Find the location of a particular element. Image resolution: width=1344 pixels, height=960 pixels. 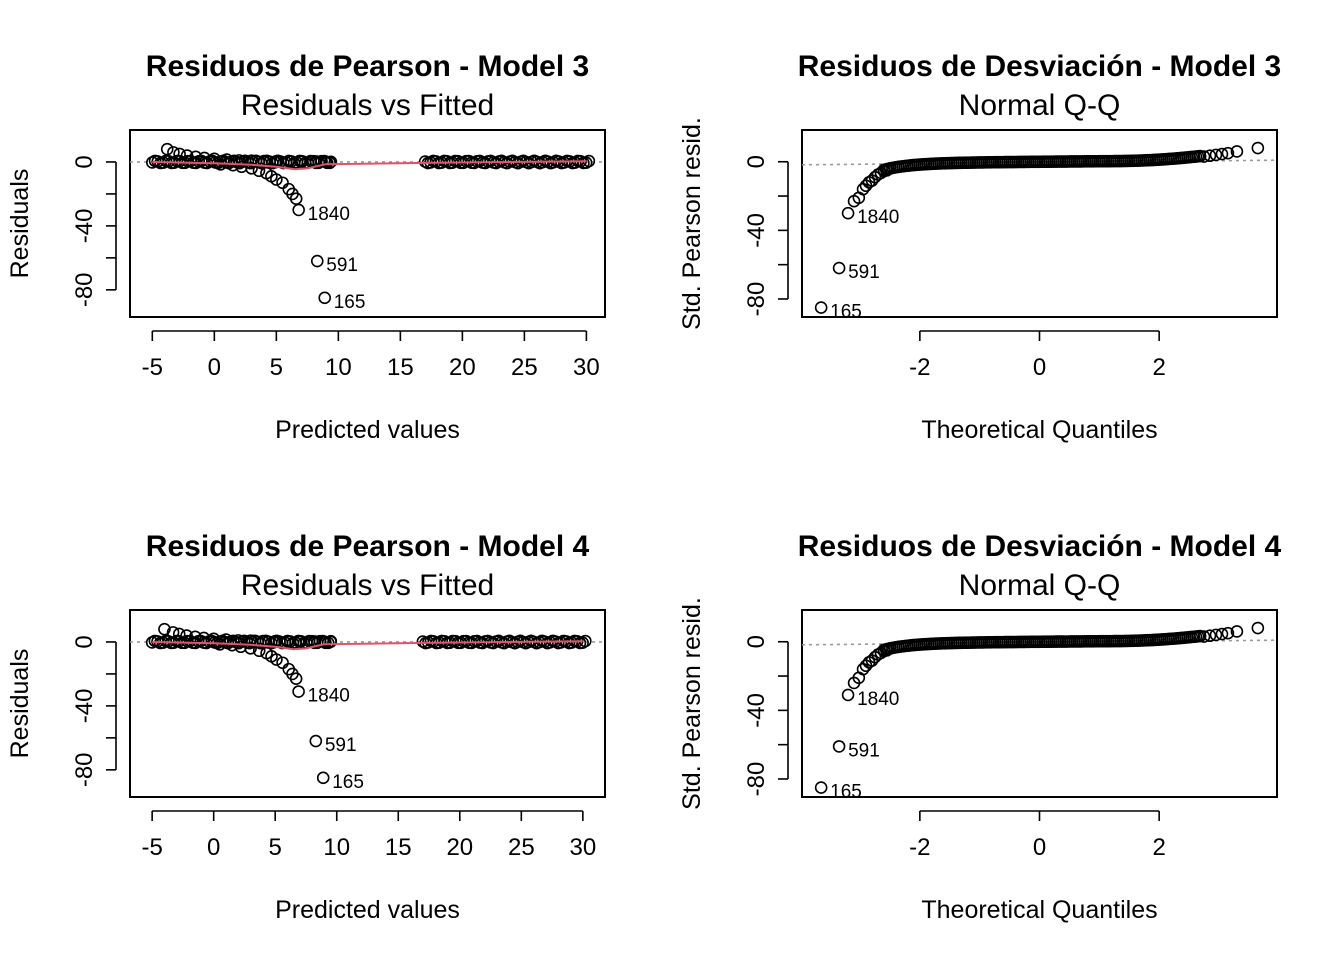

qq-reference-line is located at coordinates (1039, 642).